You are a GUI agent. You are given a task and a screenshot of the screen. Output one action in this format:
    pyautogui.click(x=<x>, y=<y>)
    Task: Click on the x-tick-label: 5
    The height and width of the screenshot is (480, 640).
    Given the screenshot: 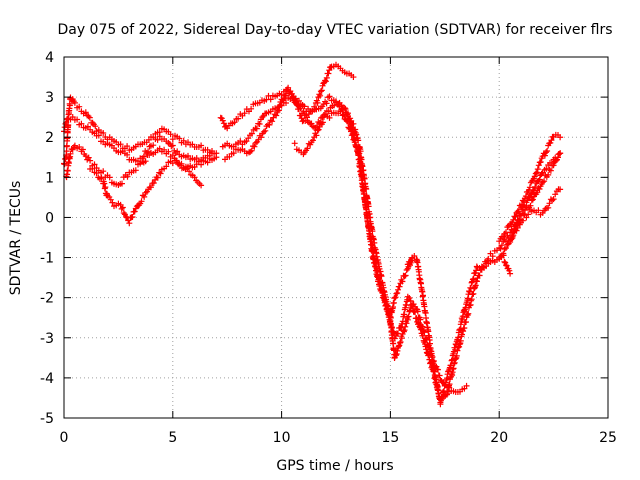 What is the action you would take?
    pyautogui.click(x=172, y=438)
    